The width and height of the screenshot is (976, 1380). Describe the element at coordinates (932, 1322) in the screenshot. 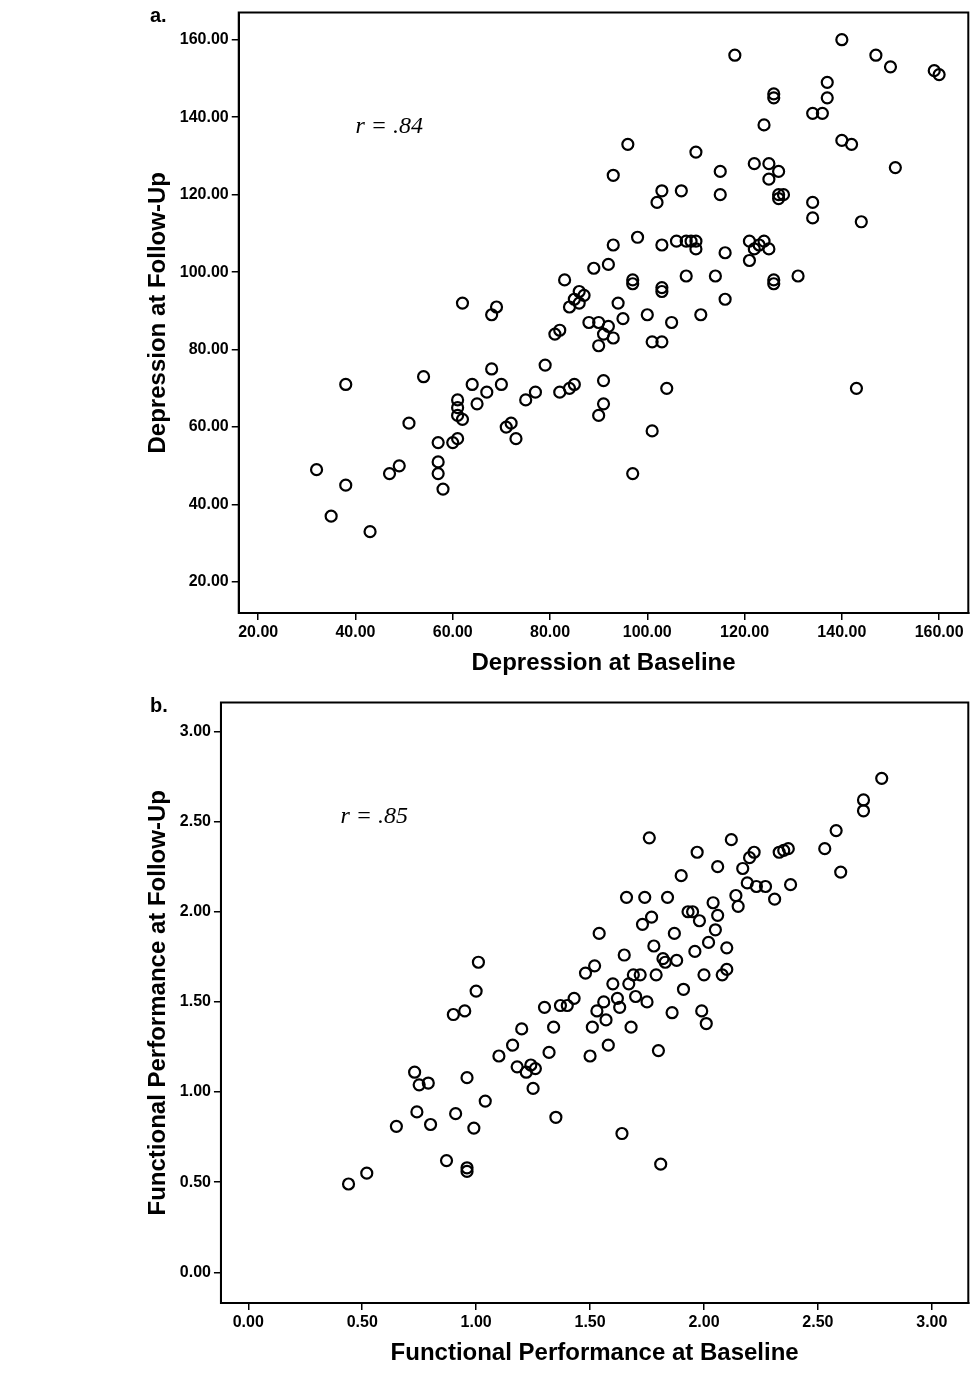

I see `x-tick-label: 3.00` at that location.